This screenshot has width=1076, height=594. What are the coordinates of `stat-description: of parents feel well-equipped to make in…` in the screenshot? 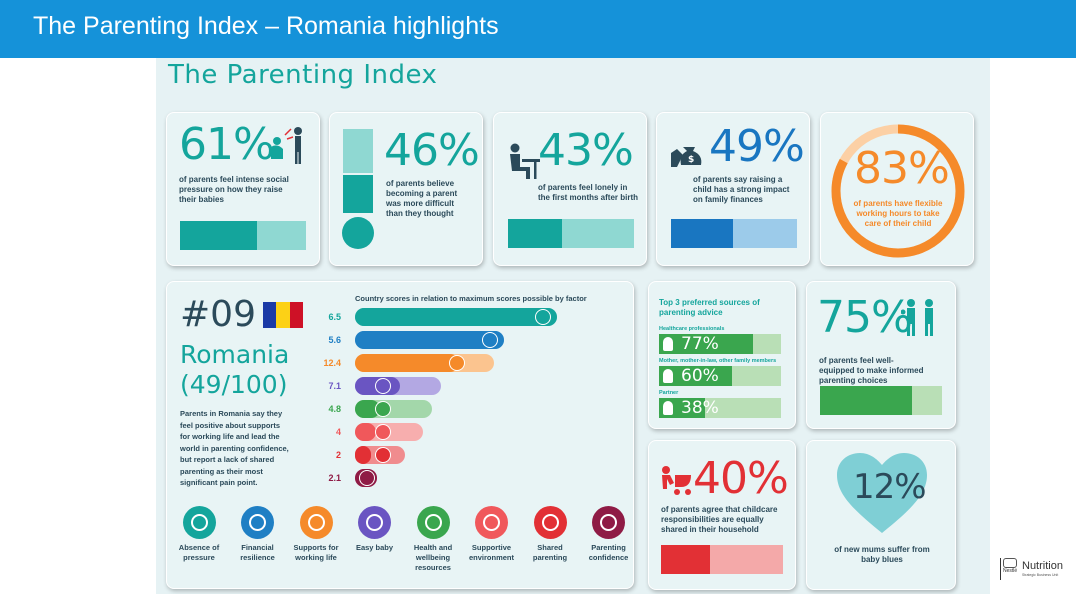 It's located at (871, 370).